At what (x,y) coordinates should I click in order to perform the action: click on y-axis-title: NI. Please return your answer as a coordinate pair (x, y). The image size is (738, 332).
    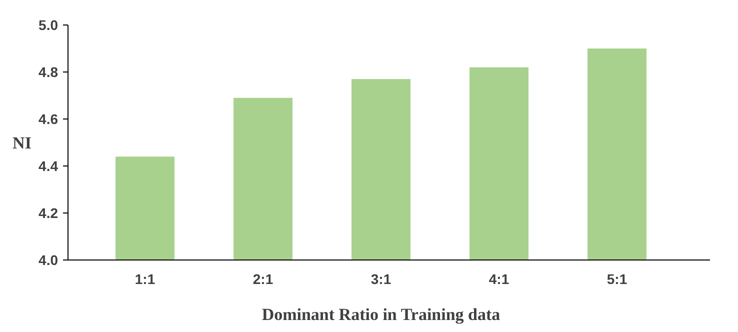
    Looking at the image, I should click on (22, 142).